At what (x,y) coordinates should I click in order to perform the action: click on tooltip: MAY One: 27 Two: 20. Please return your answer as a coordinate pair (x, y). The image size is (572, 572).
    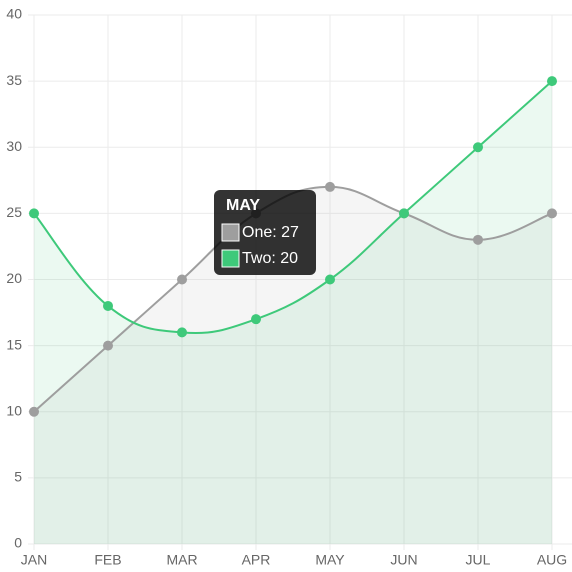
    Looking at the image, I should click on (265, 232).